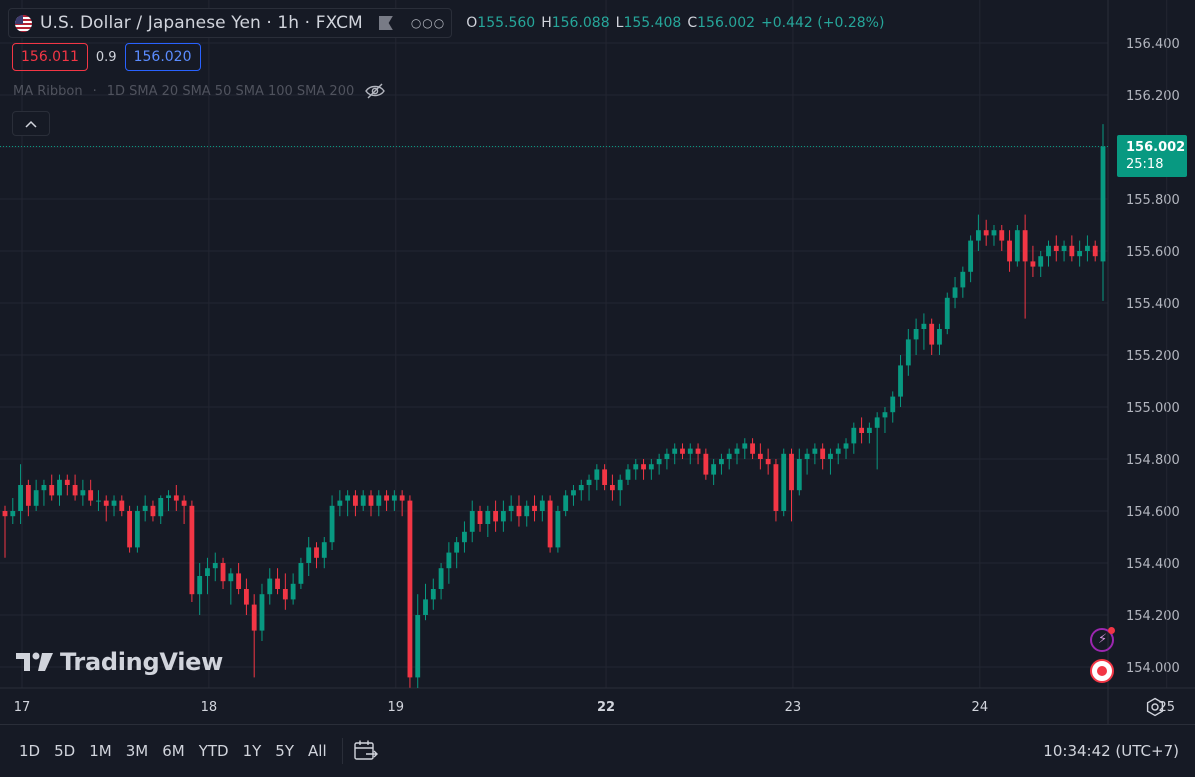 The image size is (1195, 777). What do you see at coordinates (214, 751) in the screenshot?
I see `timeframe-ytd-button: YTD` at bounding box center [214, 751].